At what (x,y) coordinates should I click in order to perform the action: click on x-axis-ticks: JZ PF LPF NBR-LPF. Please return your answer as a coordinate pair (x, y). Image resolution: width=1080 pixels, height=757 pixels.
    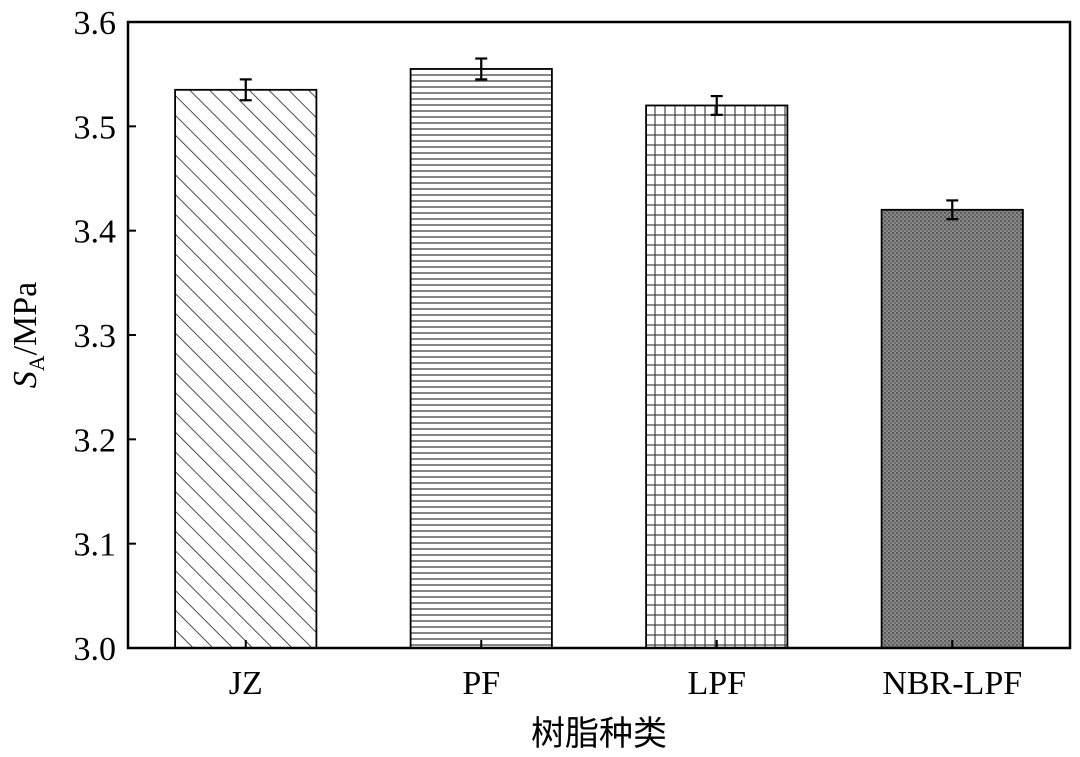
    Looking at the image, I should click on (625, 671).